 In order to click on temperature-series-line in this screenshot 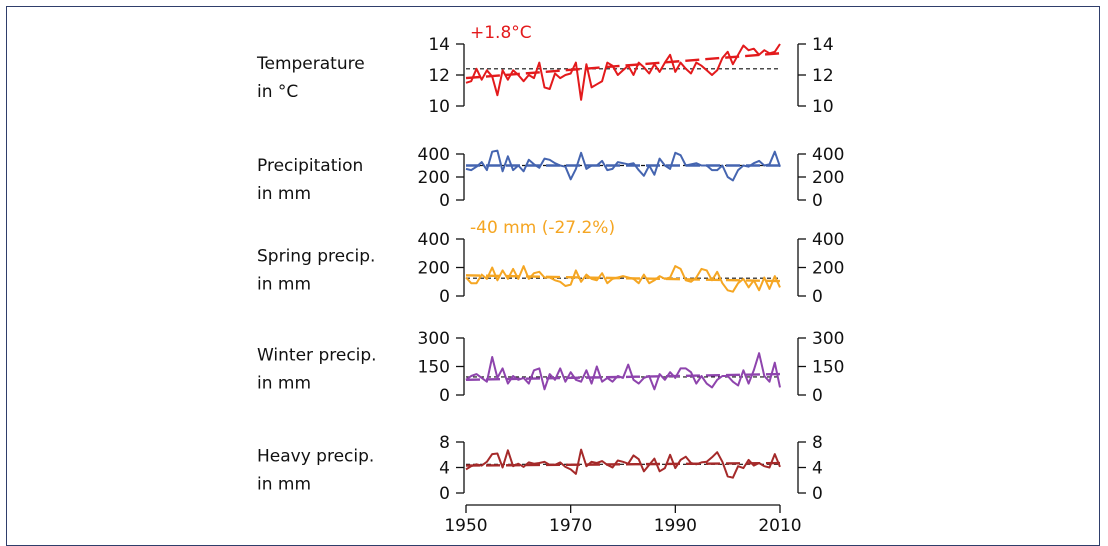, I will do `click(623, 72)`.